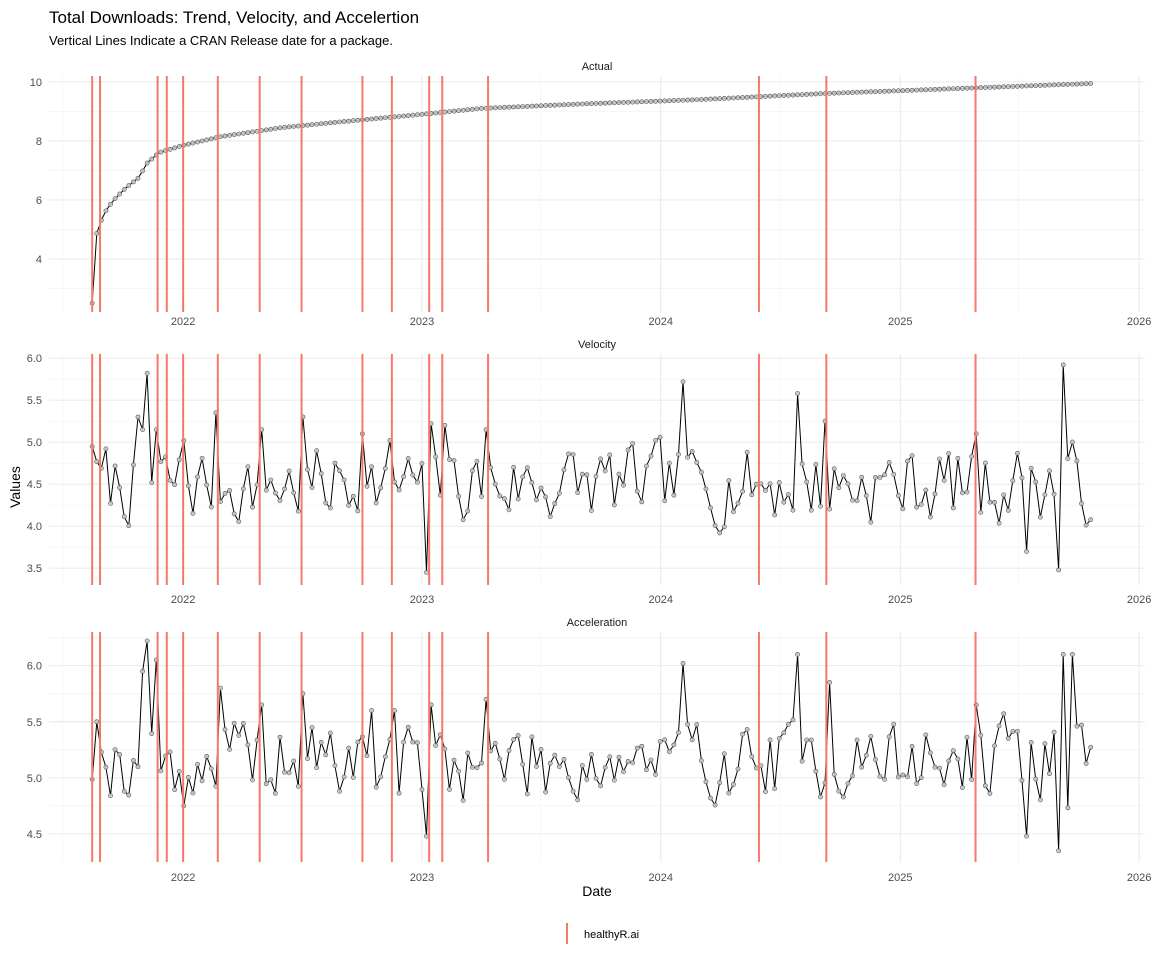  Describe the element at coordinates (611, 935) in the screenshot. I see `legend-label: healthyR.ai` at that location.